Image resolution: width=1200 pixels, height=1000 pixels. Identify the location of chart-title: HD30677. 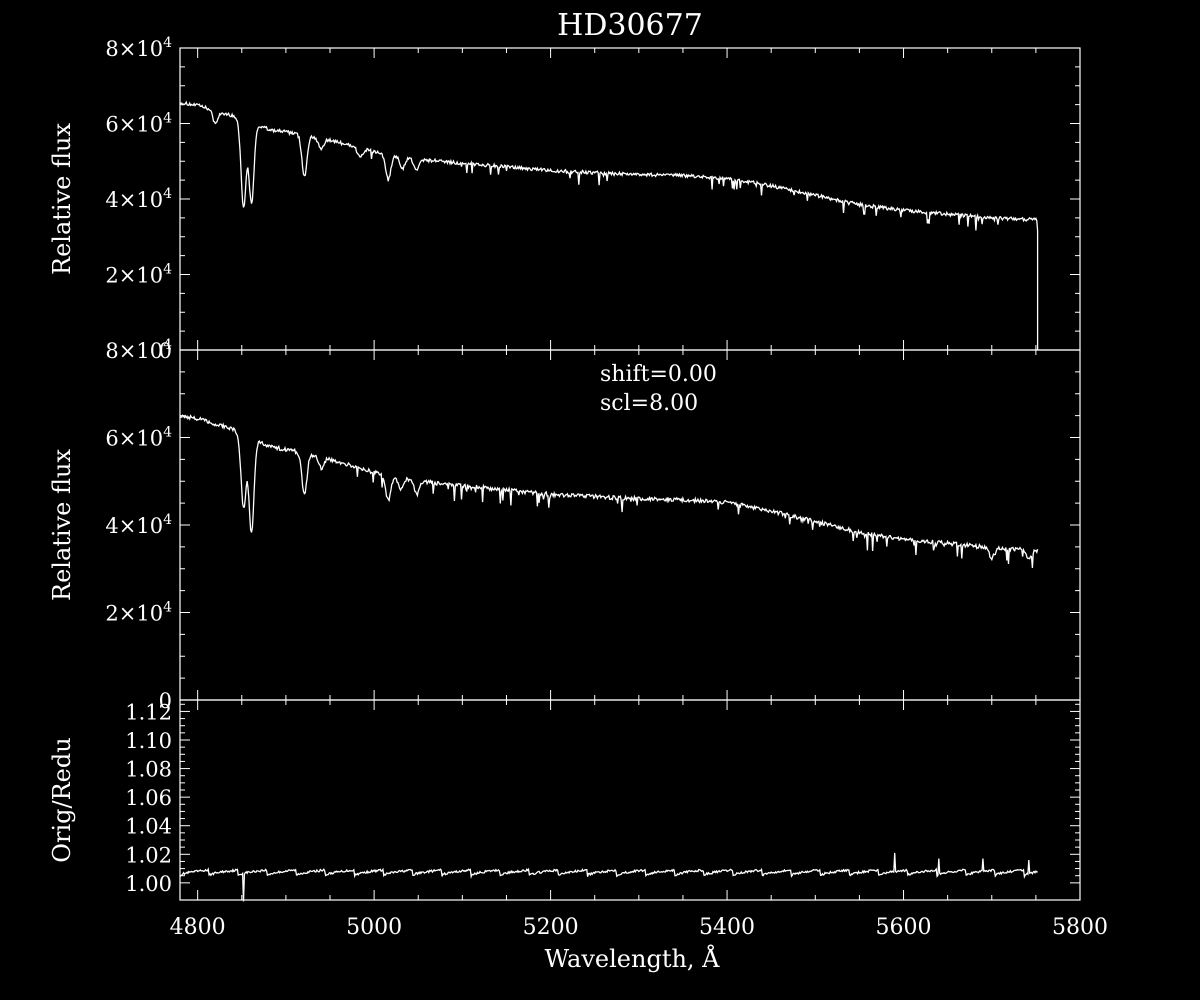
(630, 25).